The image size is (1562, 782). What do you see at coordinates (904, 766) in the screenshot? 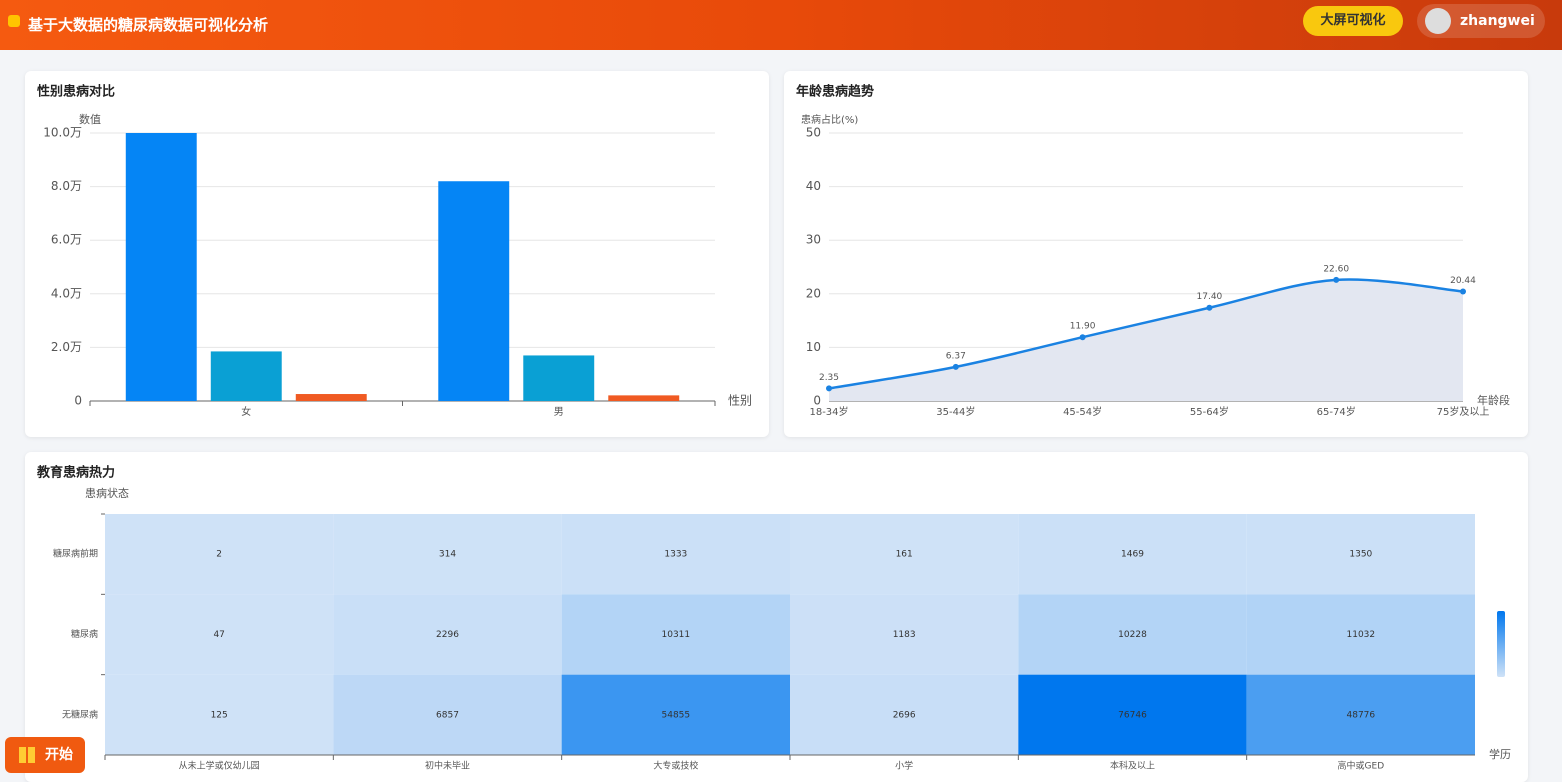
I see `x-tick-label: 小学` at bounding box center [904, 766].